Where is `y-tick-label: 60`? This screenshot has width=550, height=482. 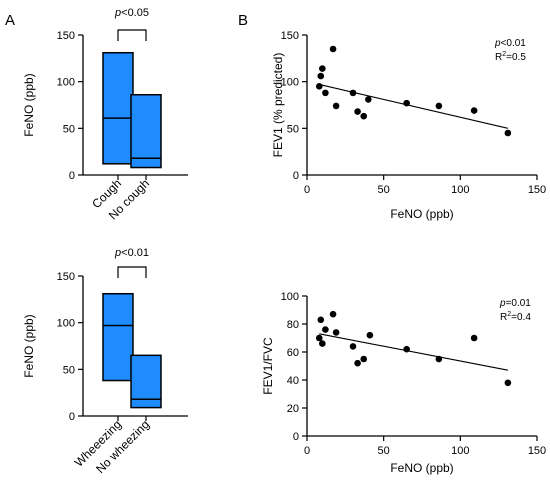
y-tick-label: 60 is located at coordinates (293, 353).